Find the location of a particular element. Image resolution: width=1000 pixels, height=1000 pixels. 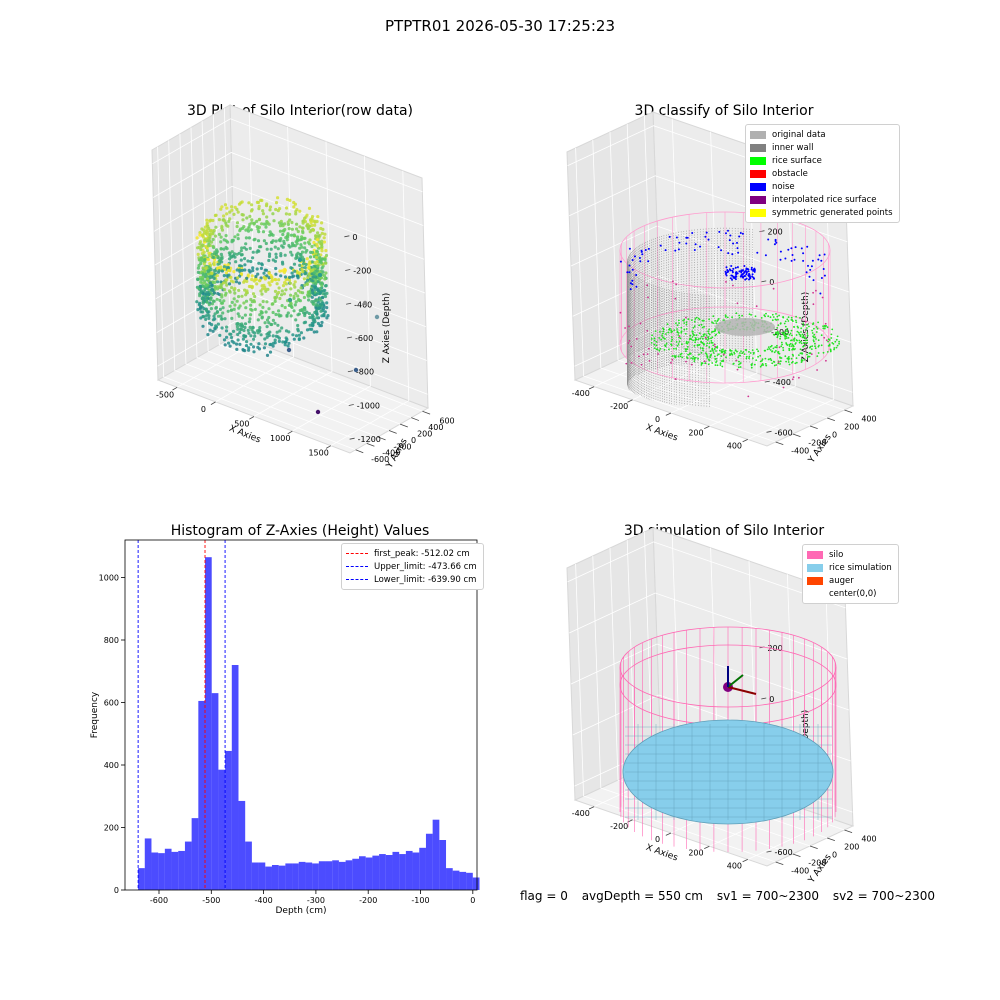

plot1-xtick-label: 1000 is located at coordinates (280, 438).